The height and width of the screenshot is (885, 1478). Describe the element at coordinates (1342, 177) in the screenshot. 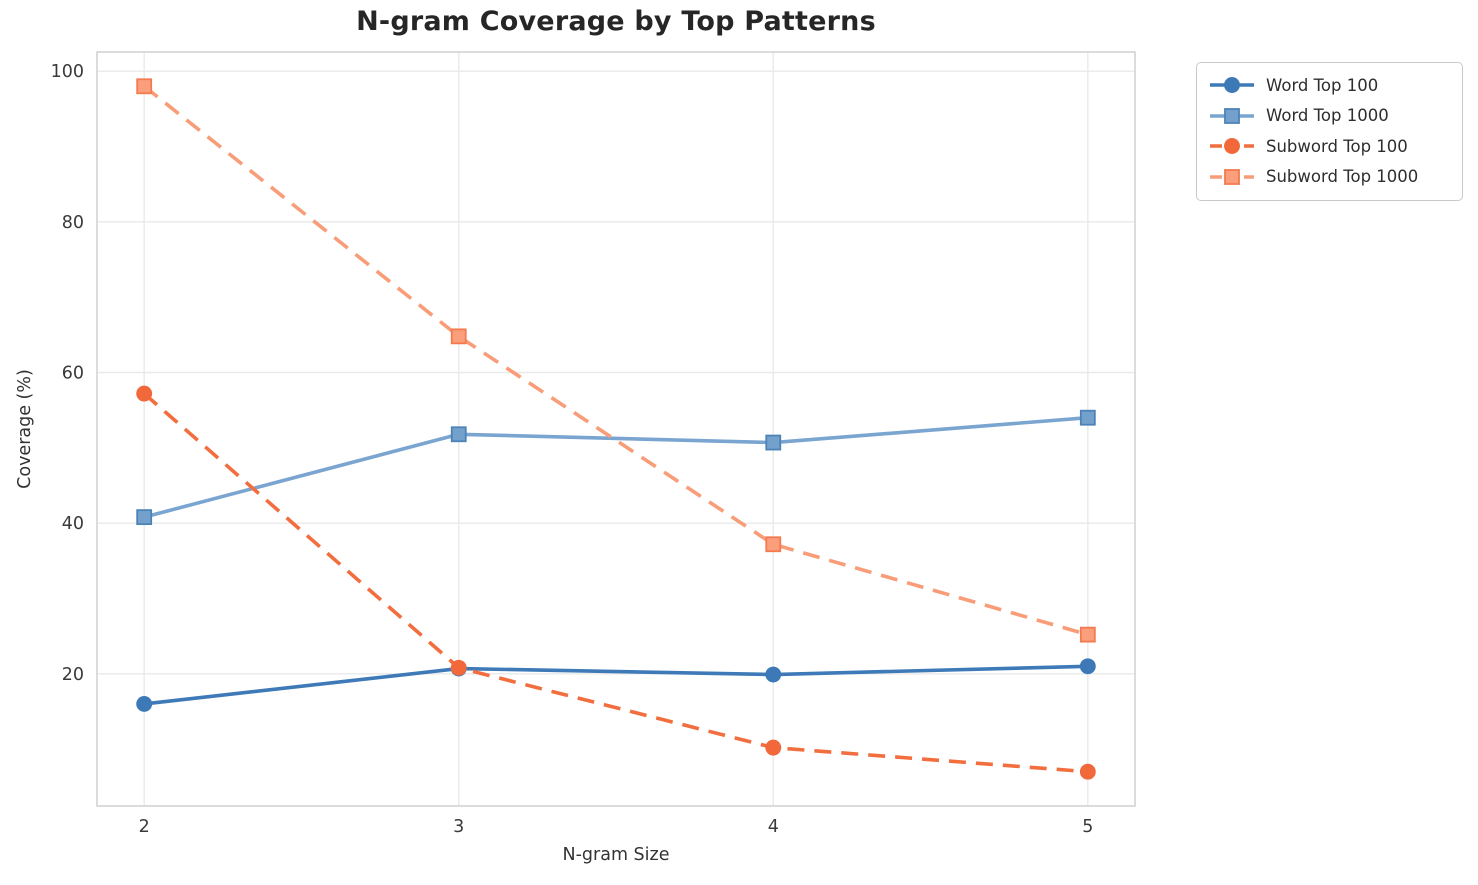

I see `legend-label: Subword Top 1000` at that location.